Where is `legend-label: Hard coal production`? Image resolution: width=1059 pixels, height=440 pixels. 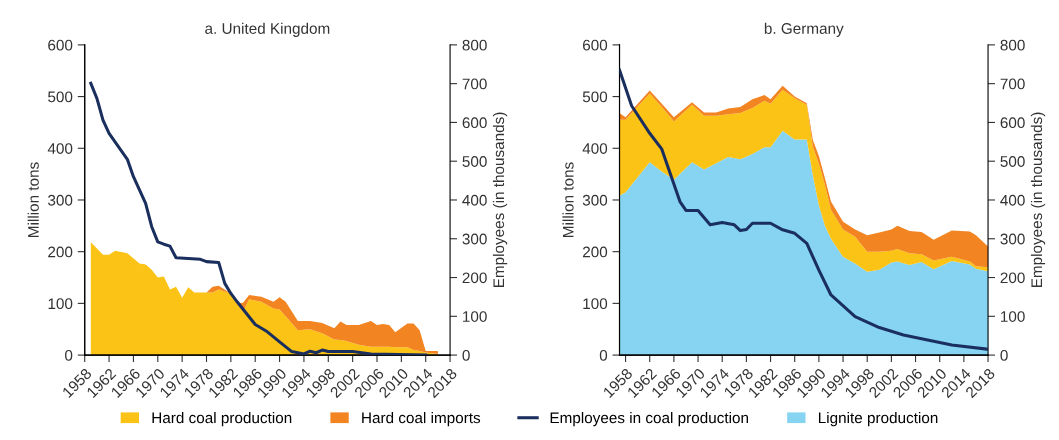
legend-label: Hard coal production is located at coordinates (222, 419).